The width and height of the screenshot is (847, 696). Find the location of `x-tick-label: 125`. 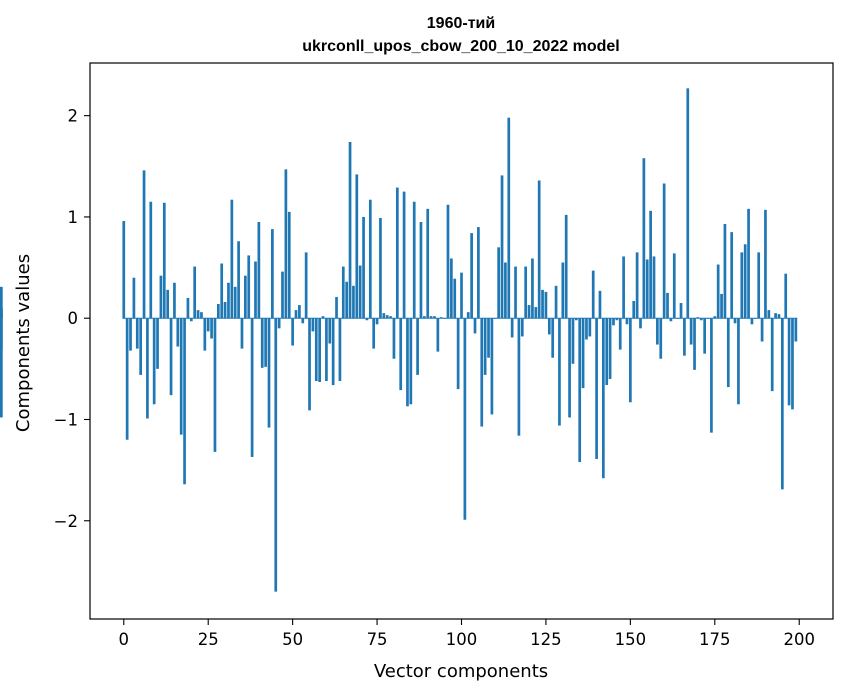

x-tick-label: 125 is located at coordinates (546, 639).